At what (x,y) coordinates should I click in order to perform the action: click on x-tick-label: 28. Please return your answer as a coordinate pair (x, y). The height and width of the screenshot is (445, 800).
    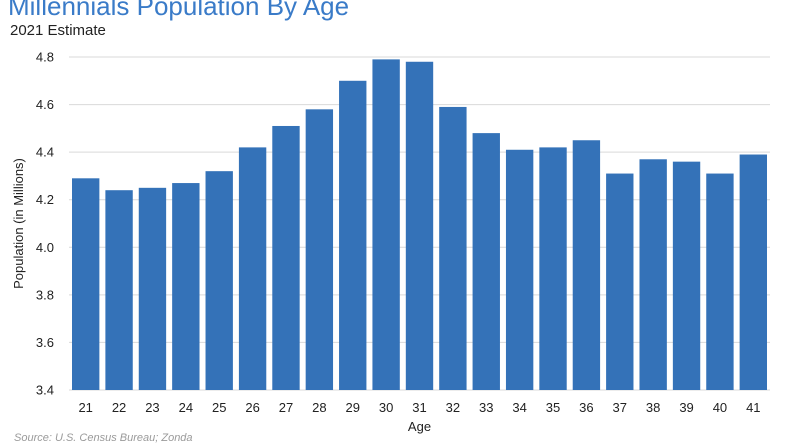
    Looking at the image, I should click on (319, 407).